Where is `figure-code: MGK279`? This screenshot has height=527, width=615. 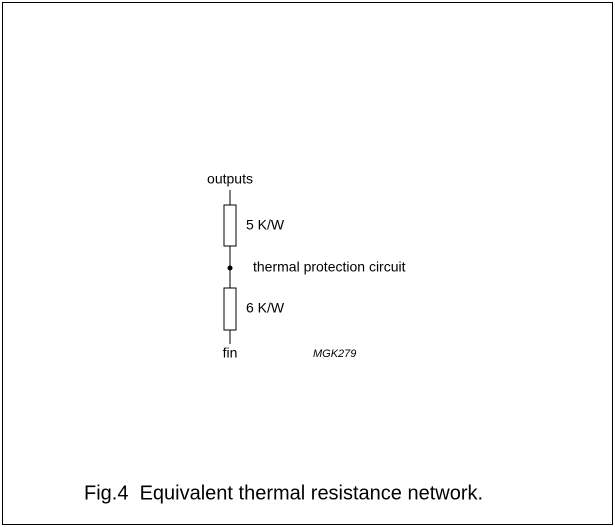
figure-code: MGK279 is located at coordinates (334, 354).